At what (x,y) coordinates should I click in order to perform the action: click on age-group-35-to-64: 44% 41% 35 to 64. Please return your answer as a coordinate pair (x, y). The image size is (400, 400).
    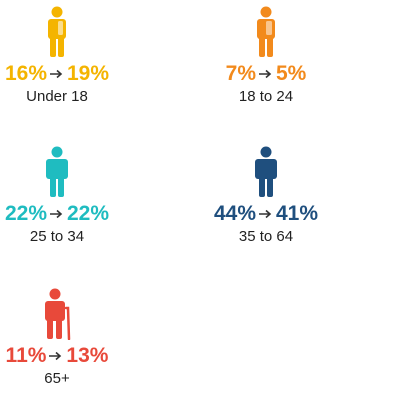
    Looking at the image, I should click on (266, 196).